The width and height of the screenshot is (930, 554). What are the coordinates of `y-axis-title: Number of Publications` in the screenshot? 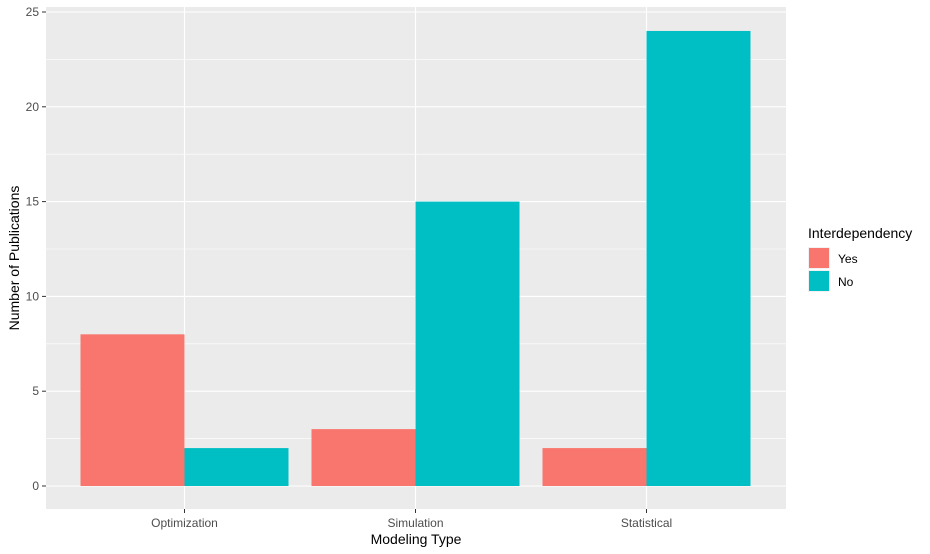 It's located at (14, 258).